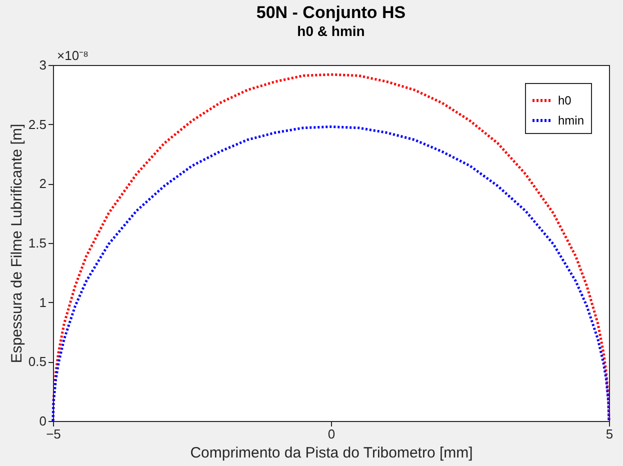  Describe the element at coordinates (610, 434) in the screenshot. I see `x-tick-label: 5` at that location.